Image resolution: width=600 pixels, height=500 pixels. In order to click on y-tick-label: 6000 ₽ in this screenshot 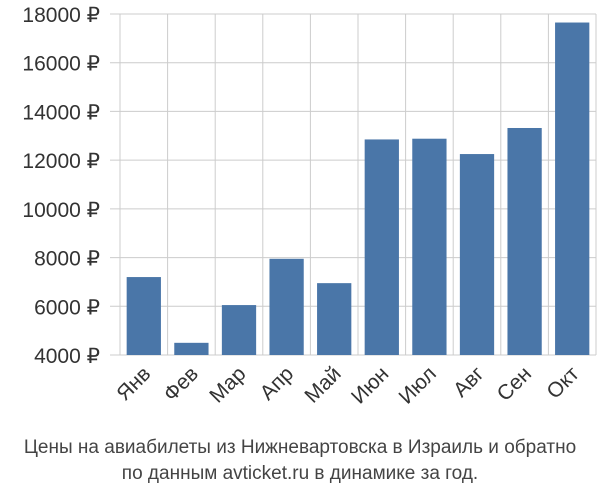, I will do `click(67, 307)`.